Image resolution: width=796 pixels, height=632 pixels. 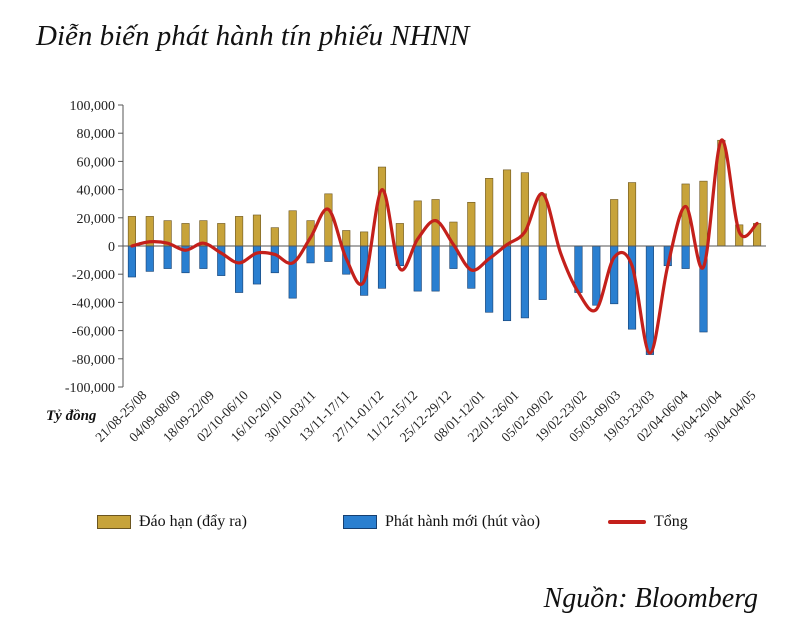 I want to click on y-tick-label: 80,000, so click(x=96, y=134).